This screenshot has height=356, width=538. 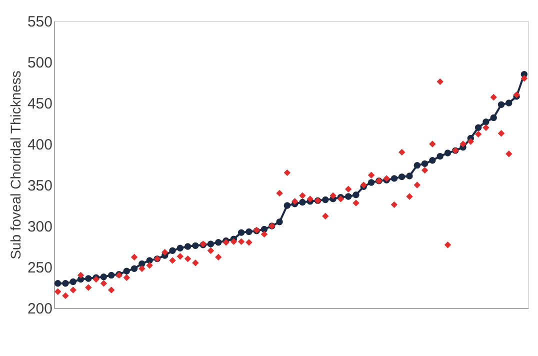 I want to click on y-tick-label: 200, so click(x=39, y=309).